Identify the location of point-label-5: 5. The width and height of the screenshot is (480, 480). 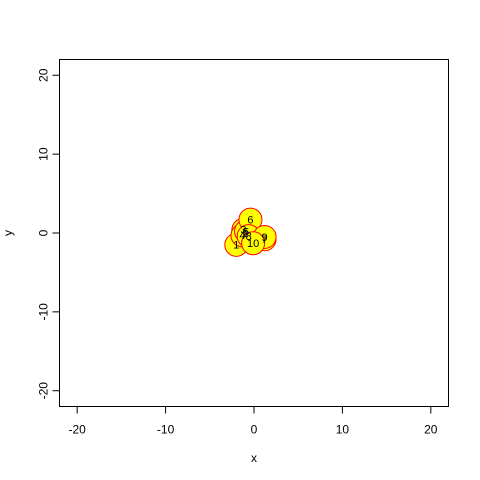
(246, 232).